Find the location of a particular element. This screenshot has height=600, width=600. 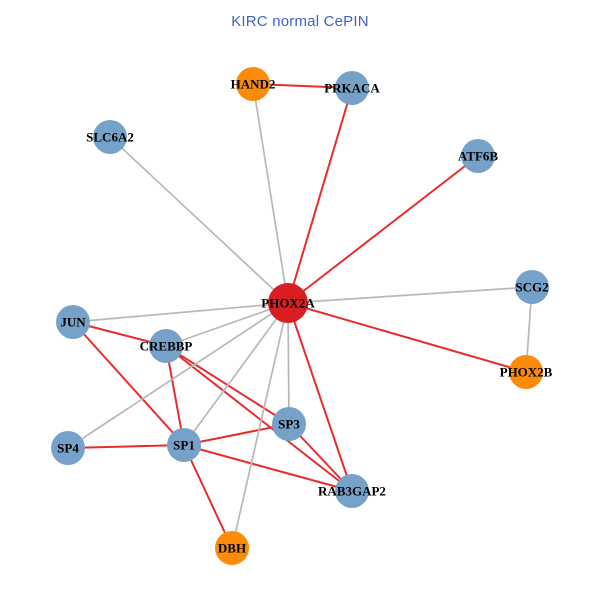

edge-phox2b-phox2a is located at coordinates (407, 337).